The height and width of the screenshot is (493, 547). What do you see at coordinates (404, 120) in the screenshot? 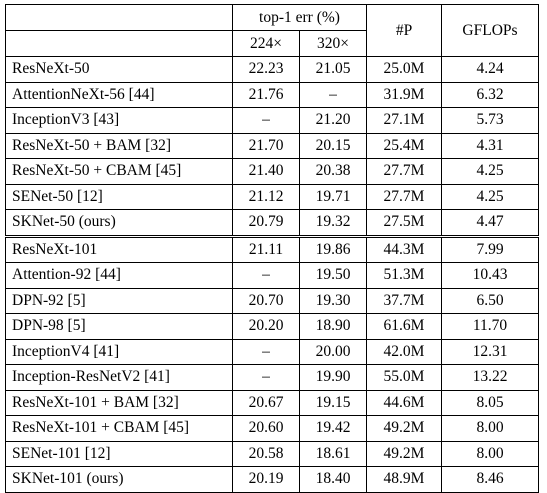
I see `params-cell: 27.1M` at bounding box center [404, 120].